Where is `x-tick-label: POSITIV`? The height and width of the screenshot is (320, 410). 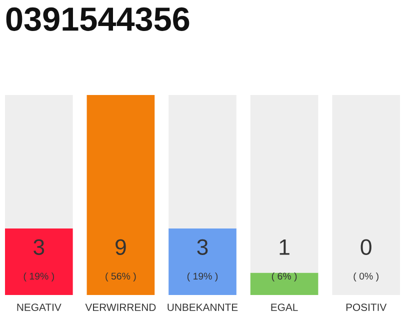 x-tick-label: POSITIV is located at coordinates (366, 307).